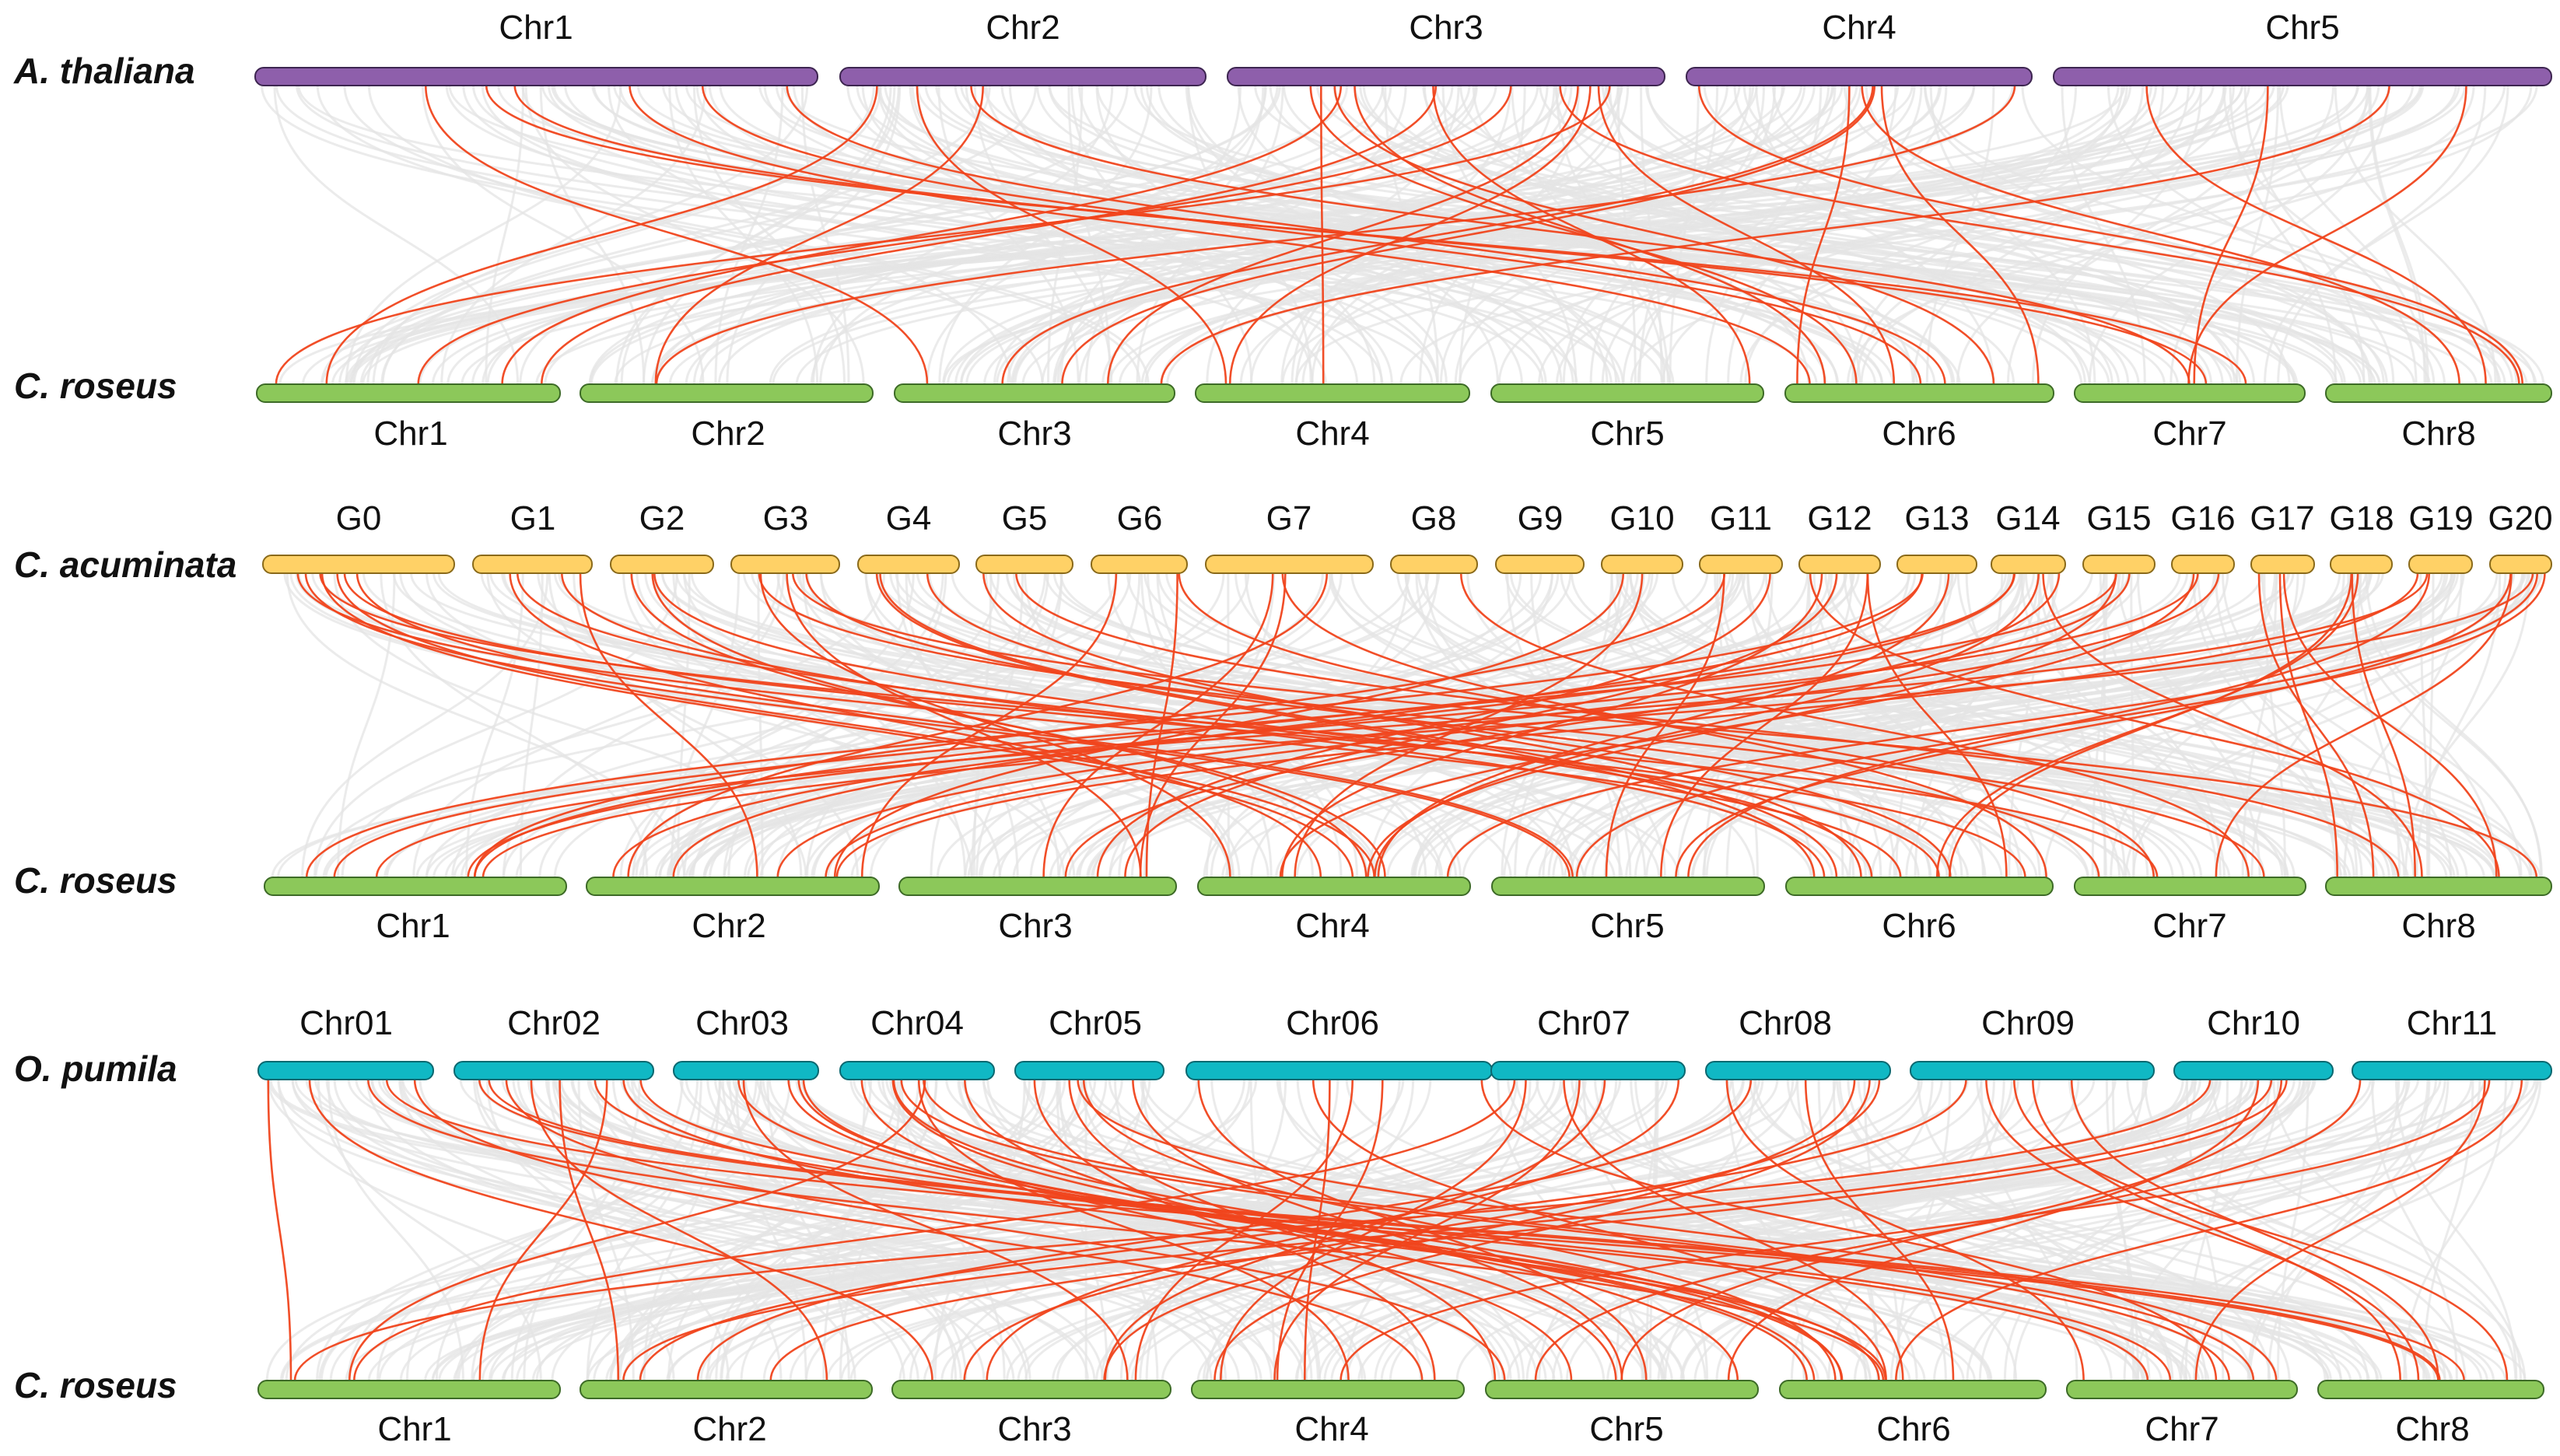 The width and height of the screenshot is (2560, 1456). I want to click on top-chromosome-label: Chr03, so click(742, 1023).